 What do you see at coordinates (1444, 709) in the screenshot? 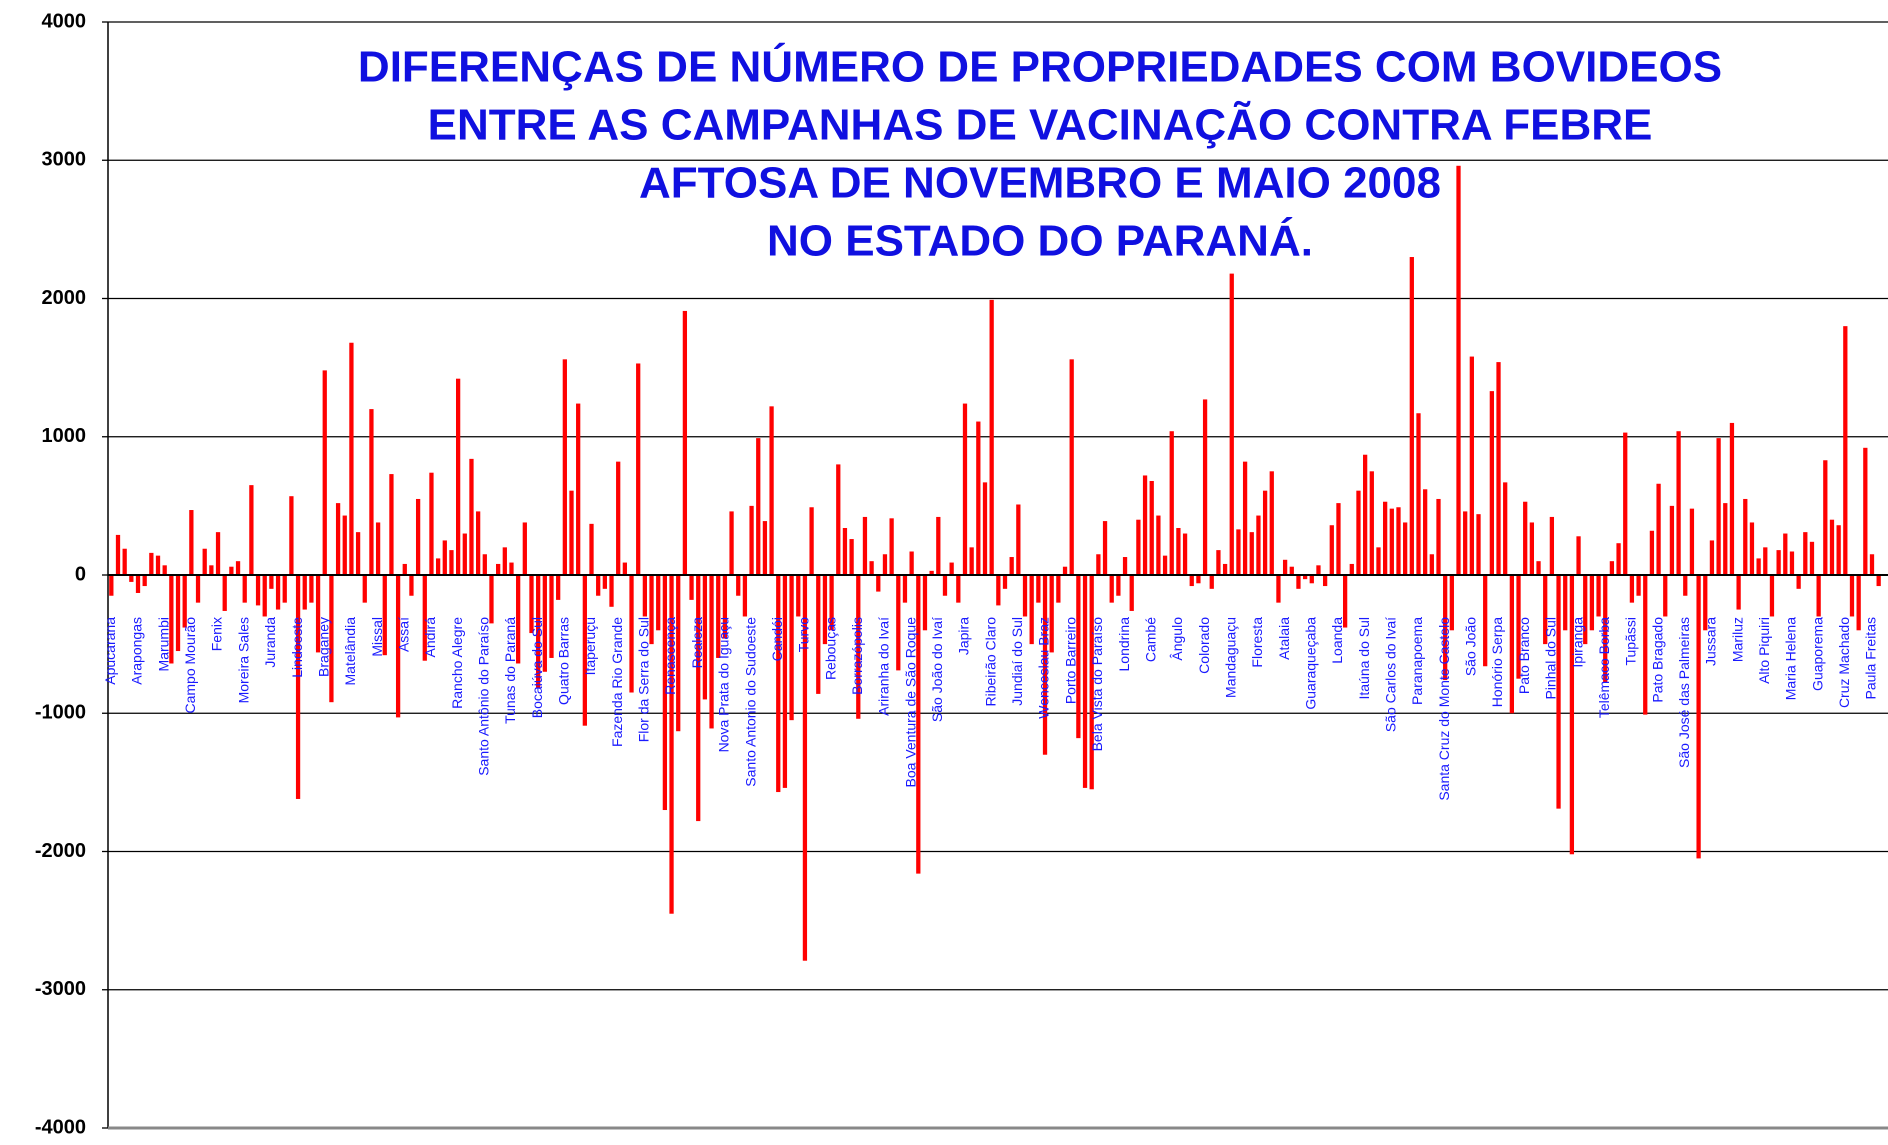
I see `x-tick-label: Santa Cruz do Monte Castelo` at bounding box center [1444, 709].